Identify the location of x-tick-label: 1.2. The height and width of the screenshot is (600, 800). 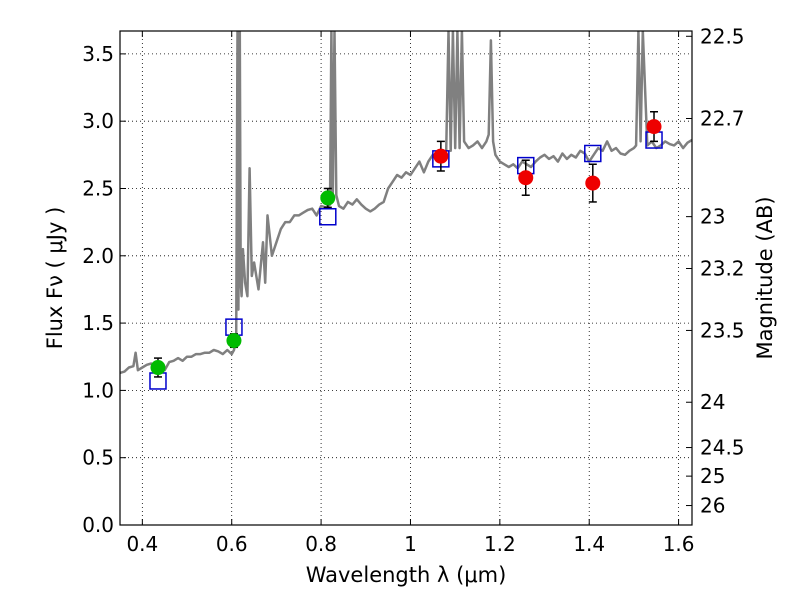
(500, 544).